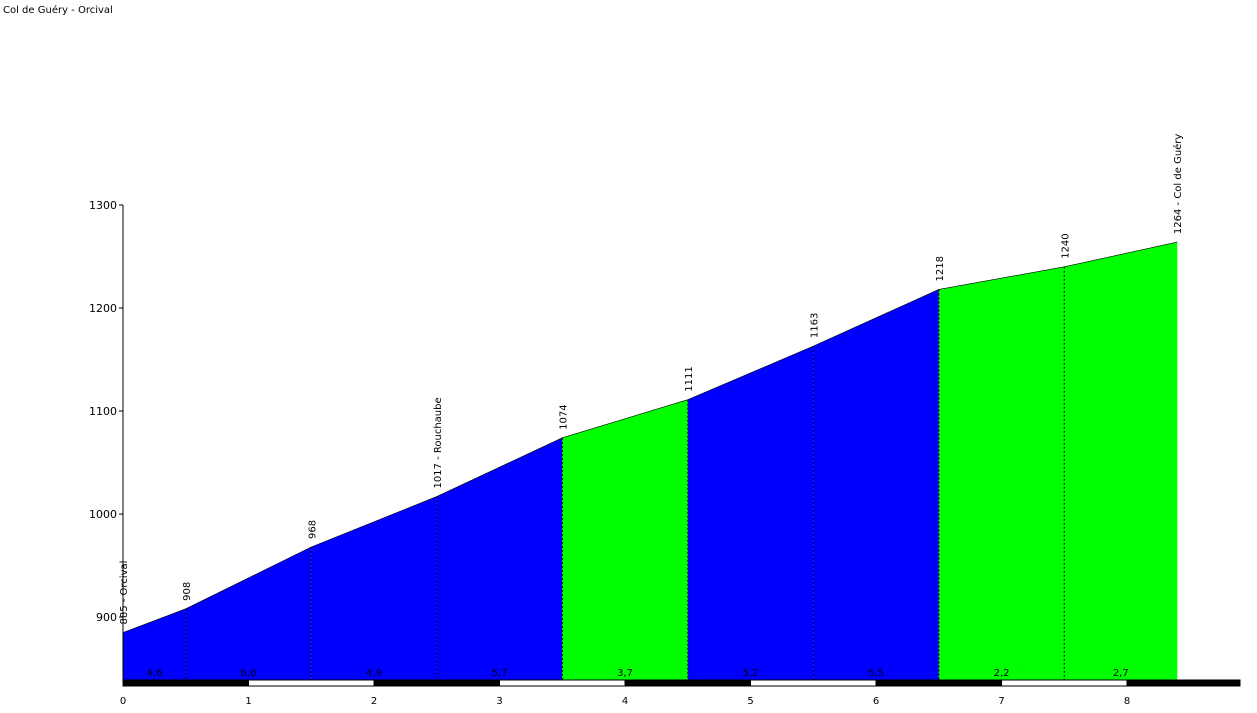  Describe the element at coordinates (1001, 701) in the screenshot. I see `x-tick-label: 7` at that location.